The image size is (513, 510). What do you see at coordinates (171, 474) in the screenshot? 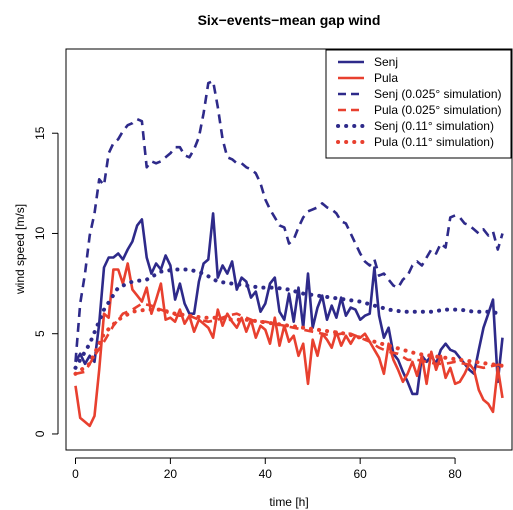
I see `x-tick-label-1: 20` at bounding box center [171, 474].